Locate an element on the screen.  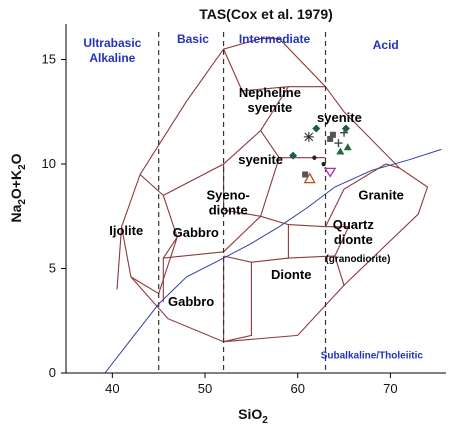
category-label-line: Acid is located at coordinates (386, 45).